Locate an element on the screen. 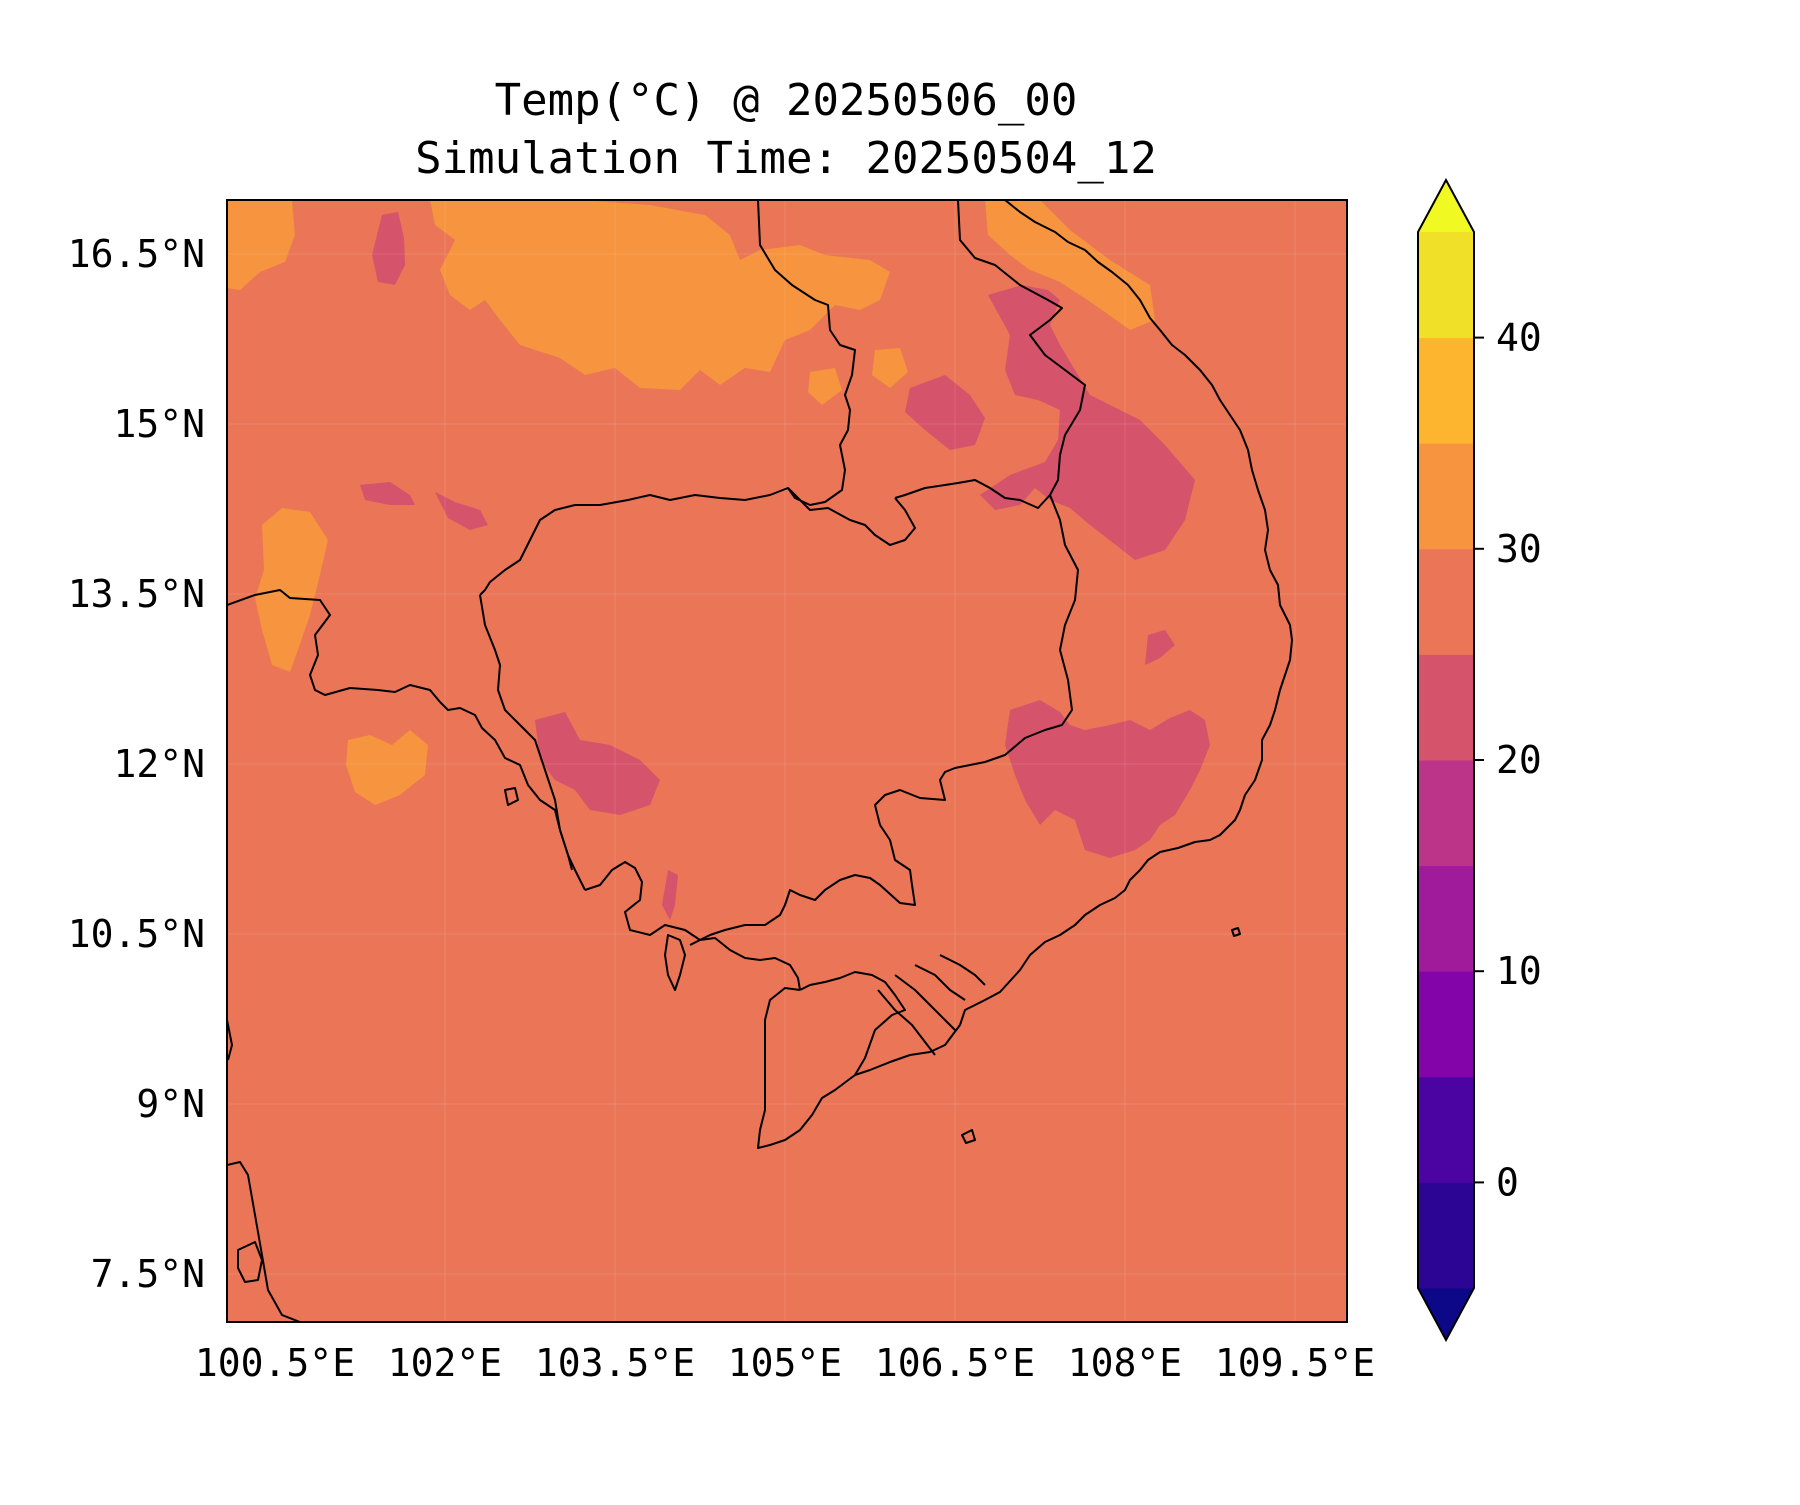 Image resolution: width=1800 pixels, height=1505 pixels. y-tick-label: 13.5°N is located at coordinates (136, 594).